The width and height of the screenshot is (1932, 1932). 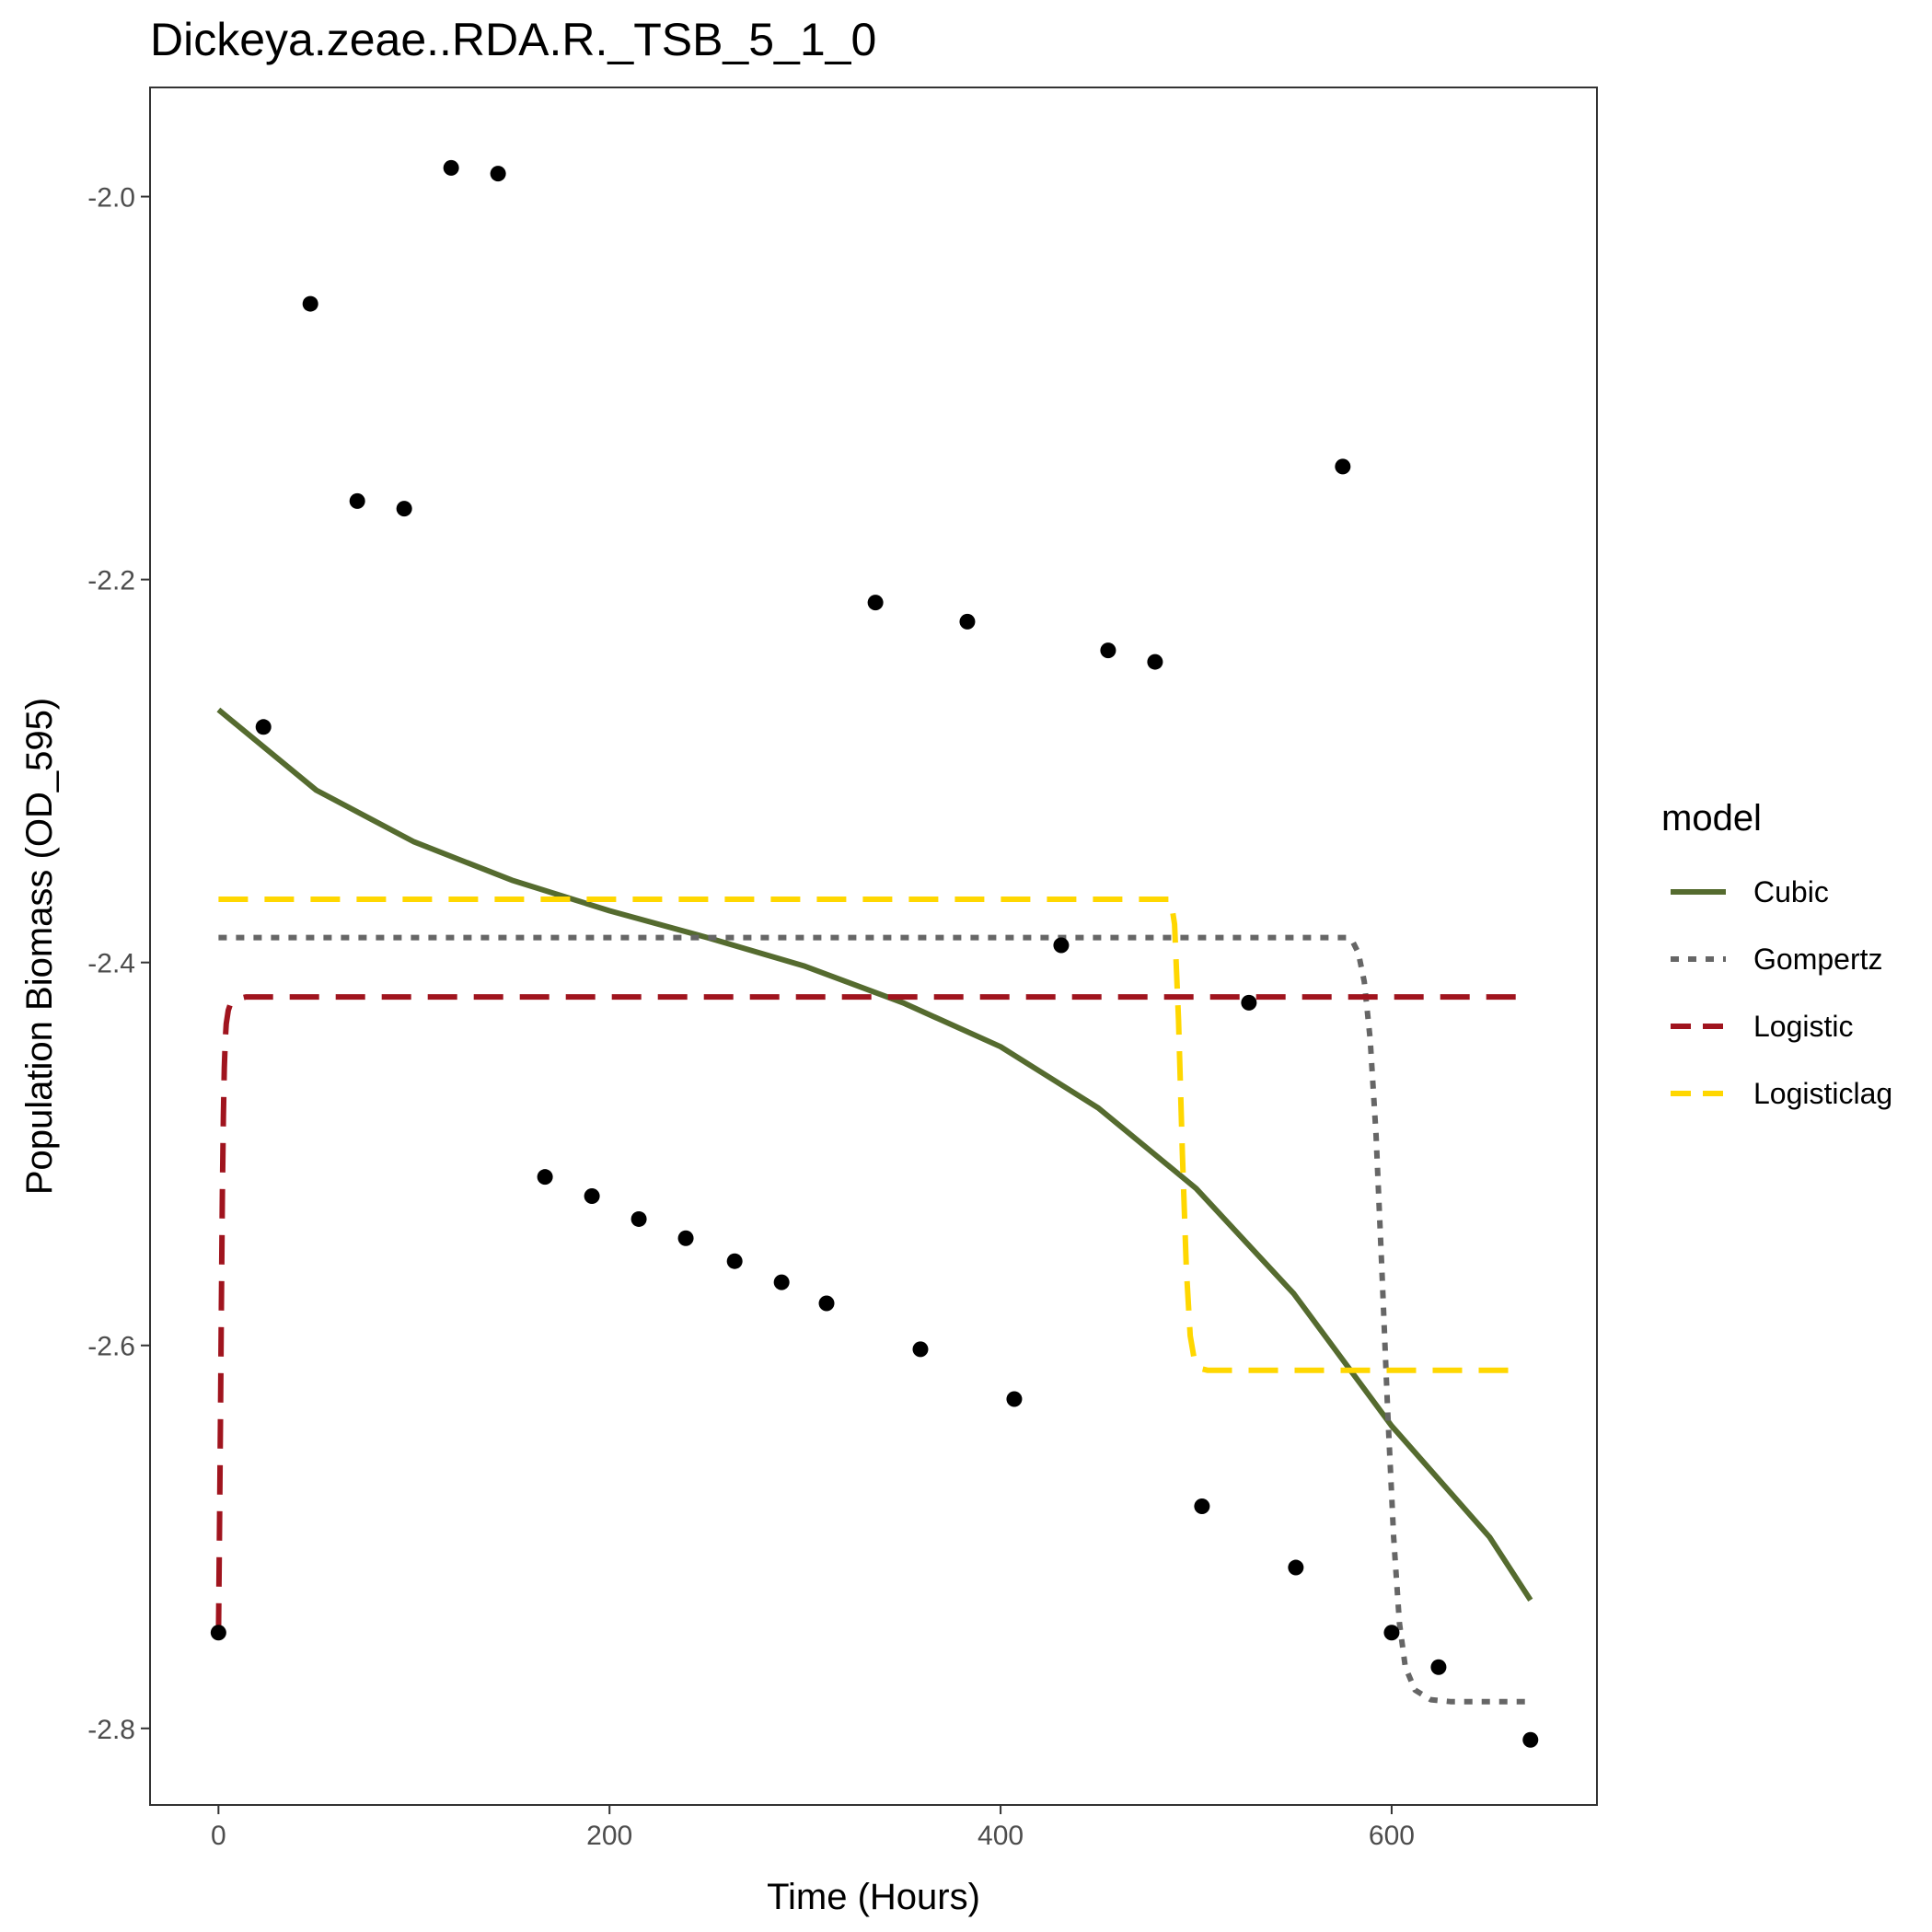 I want to click on y-tick-label: -2.6, so click(x=111, y=1347).